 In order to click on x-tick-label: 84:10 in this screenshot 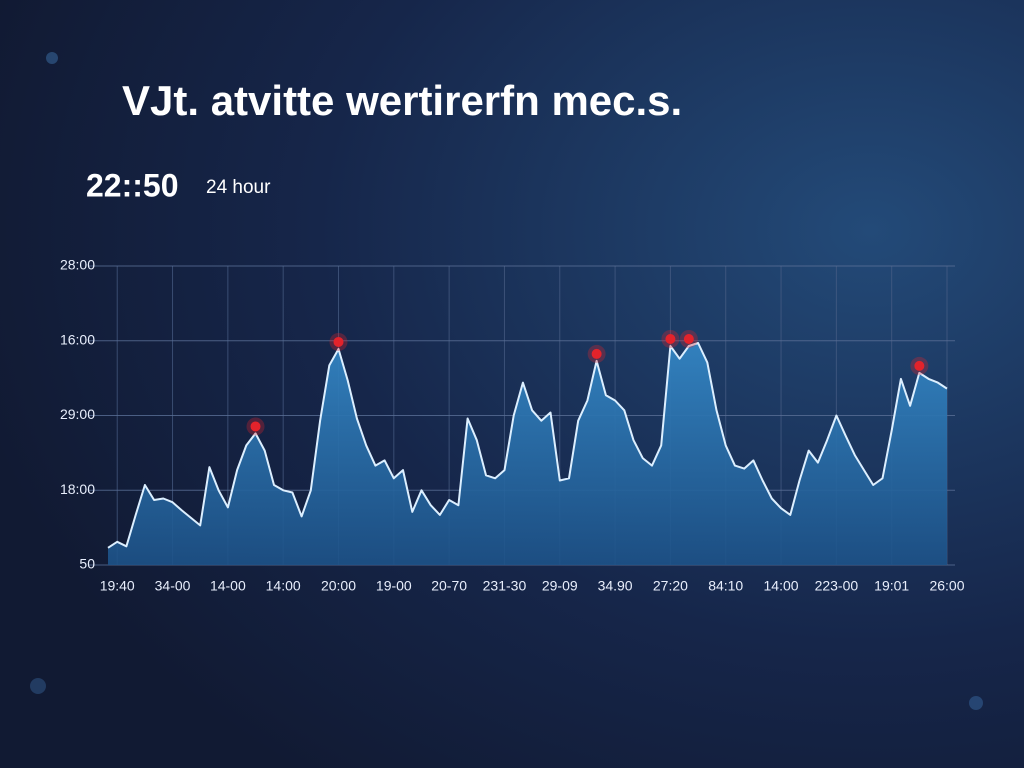, I will do `click(725, 586)`.